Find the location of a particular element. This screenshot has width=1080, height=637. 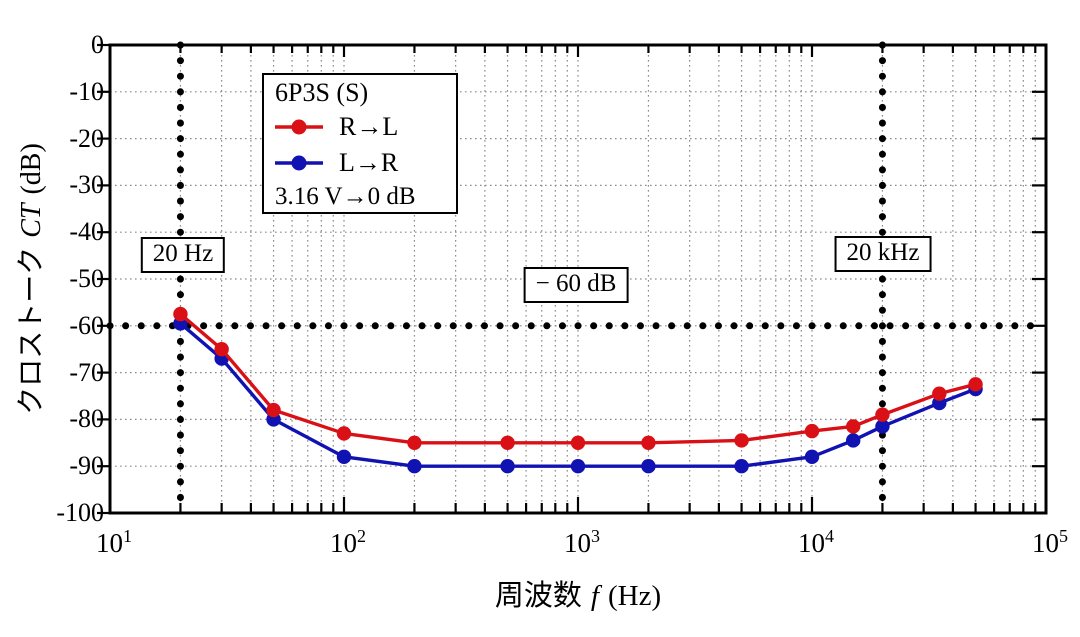

annotation-minus-60db: − 60 dB is located at coordinates (576, 285).